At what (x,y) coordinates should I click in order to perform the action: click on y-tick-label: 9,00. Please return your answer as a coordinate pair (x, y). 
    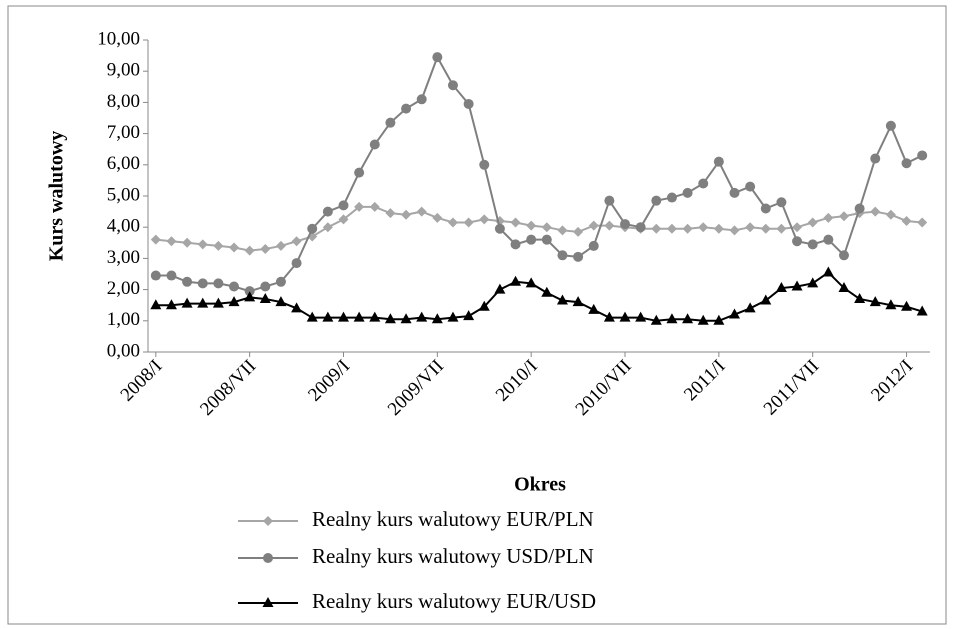
    Looking at the image, I should click on (123, 70).